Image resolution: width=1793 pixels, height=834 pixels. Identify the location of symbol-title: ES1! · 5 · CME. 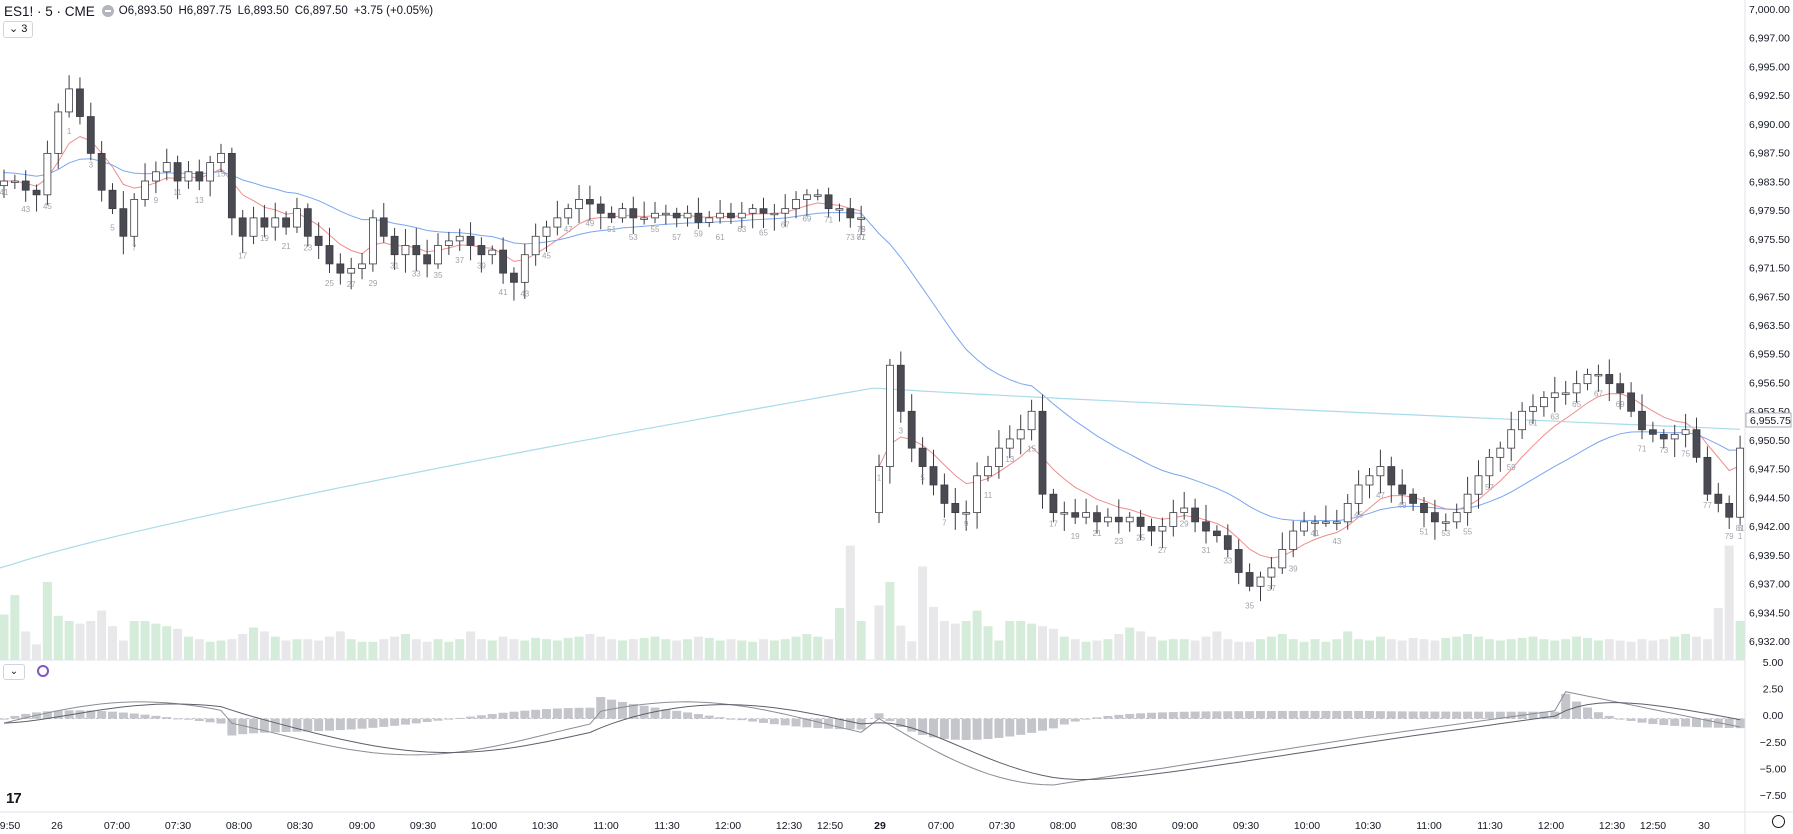
(49, 11).